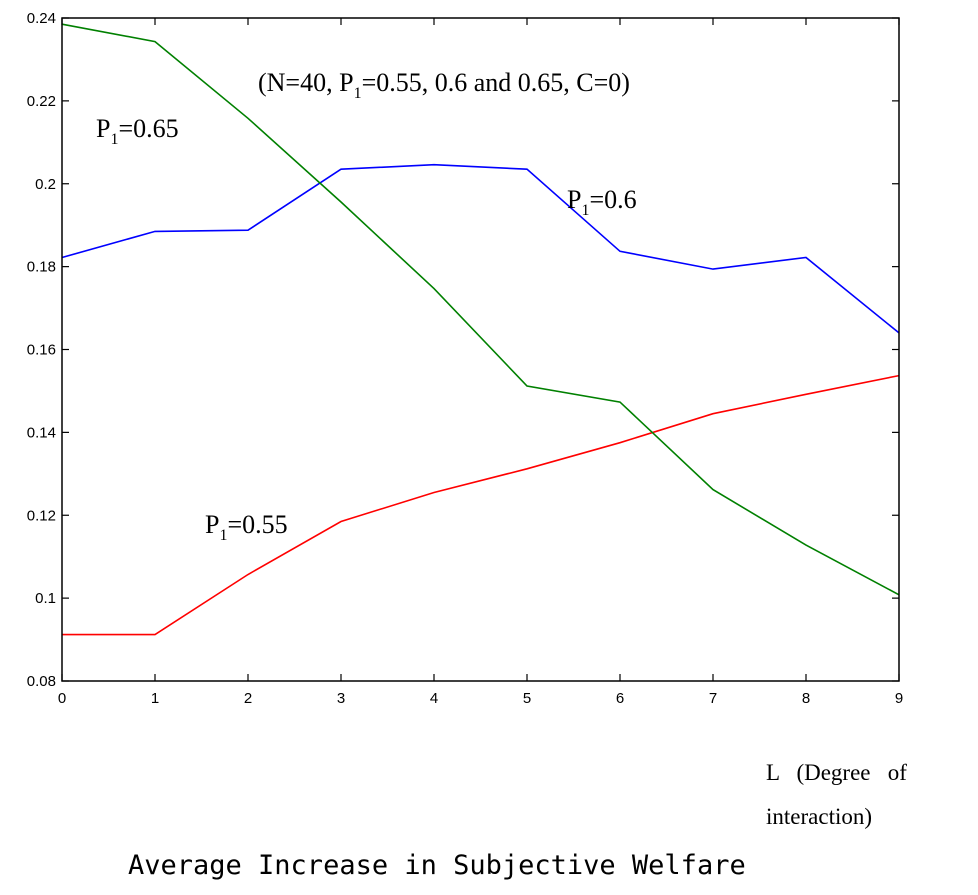  I want to click on y-tick-label-0.2: 0.2, so click(45, 184).